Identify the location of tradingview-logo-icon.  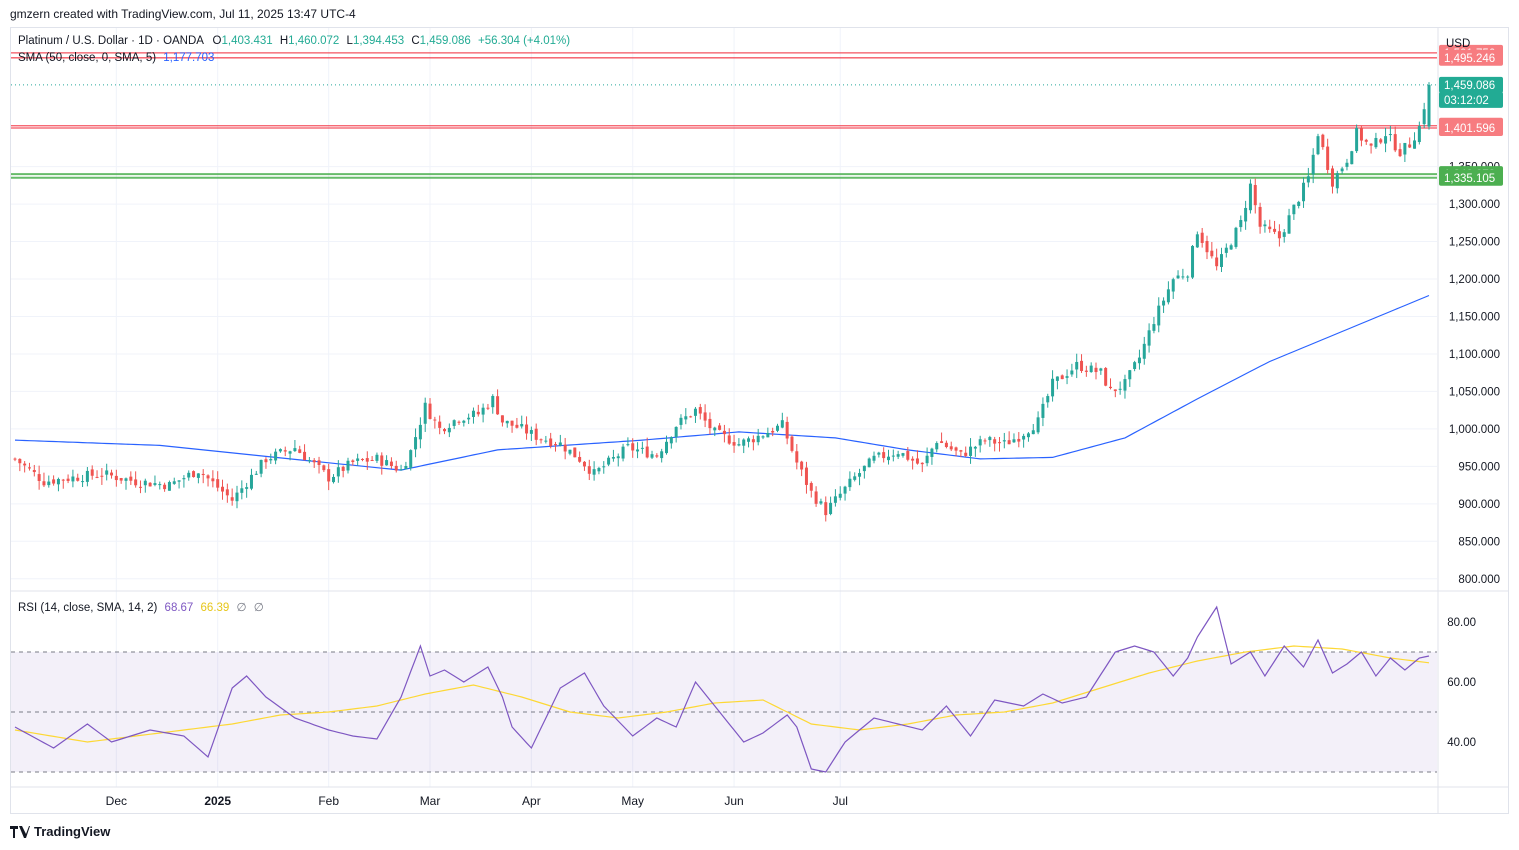
(20, 831).